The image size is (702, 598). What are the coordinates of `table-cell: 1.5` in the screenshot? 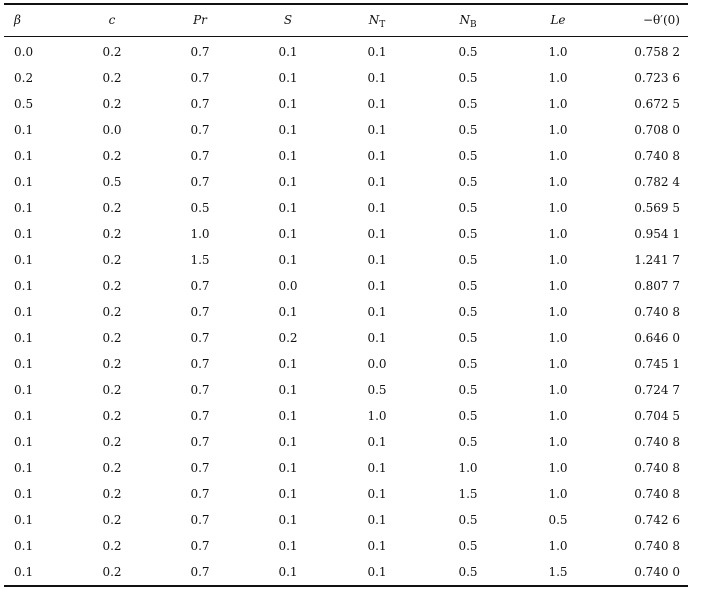 It's located at (200, 260).